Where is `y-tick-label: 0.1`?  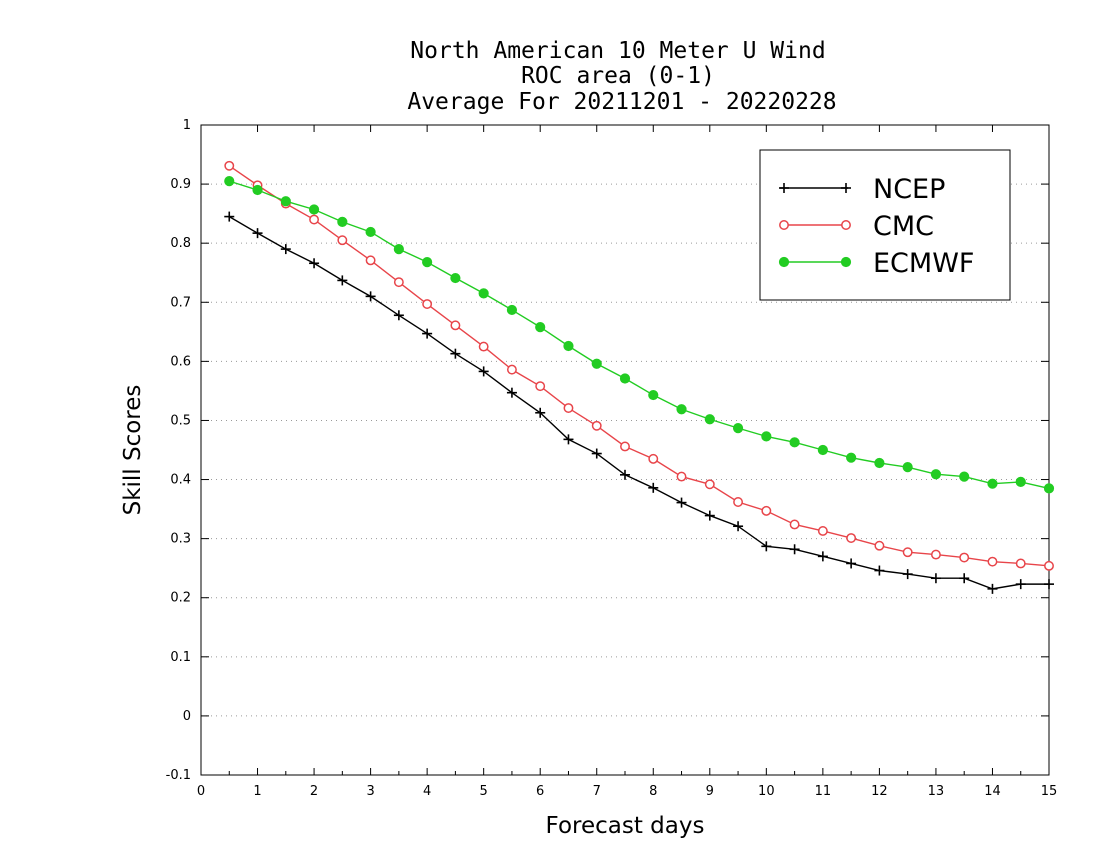
y-tick-label: 0.1 is located at coordinates (180, 657).